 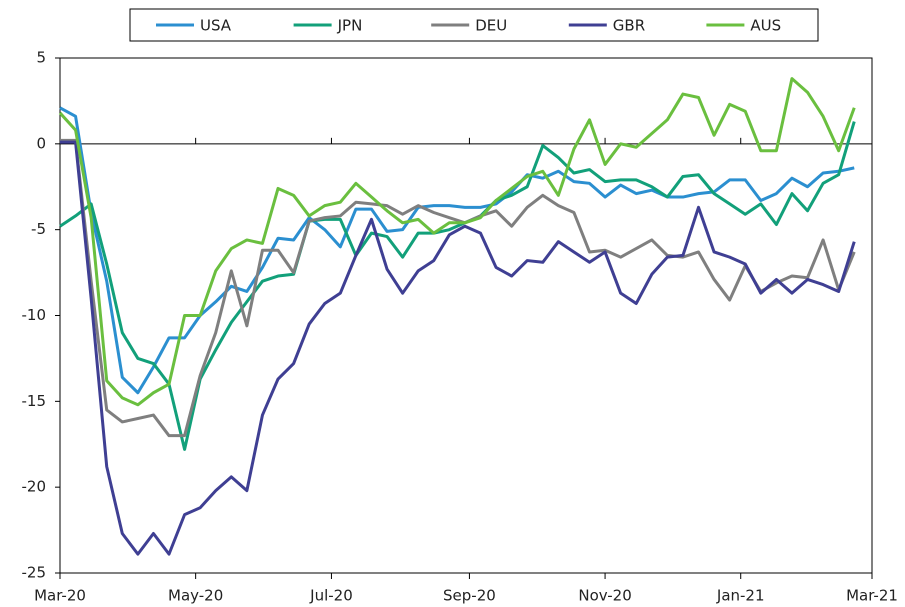 I want to click on y-tick-label: 5, so click(x=41, y=58).